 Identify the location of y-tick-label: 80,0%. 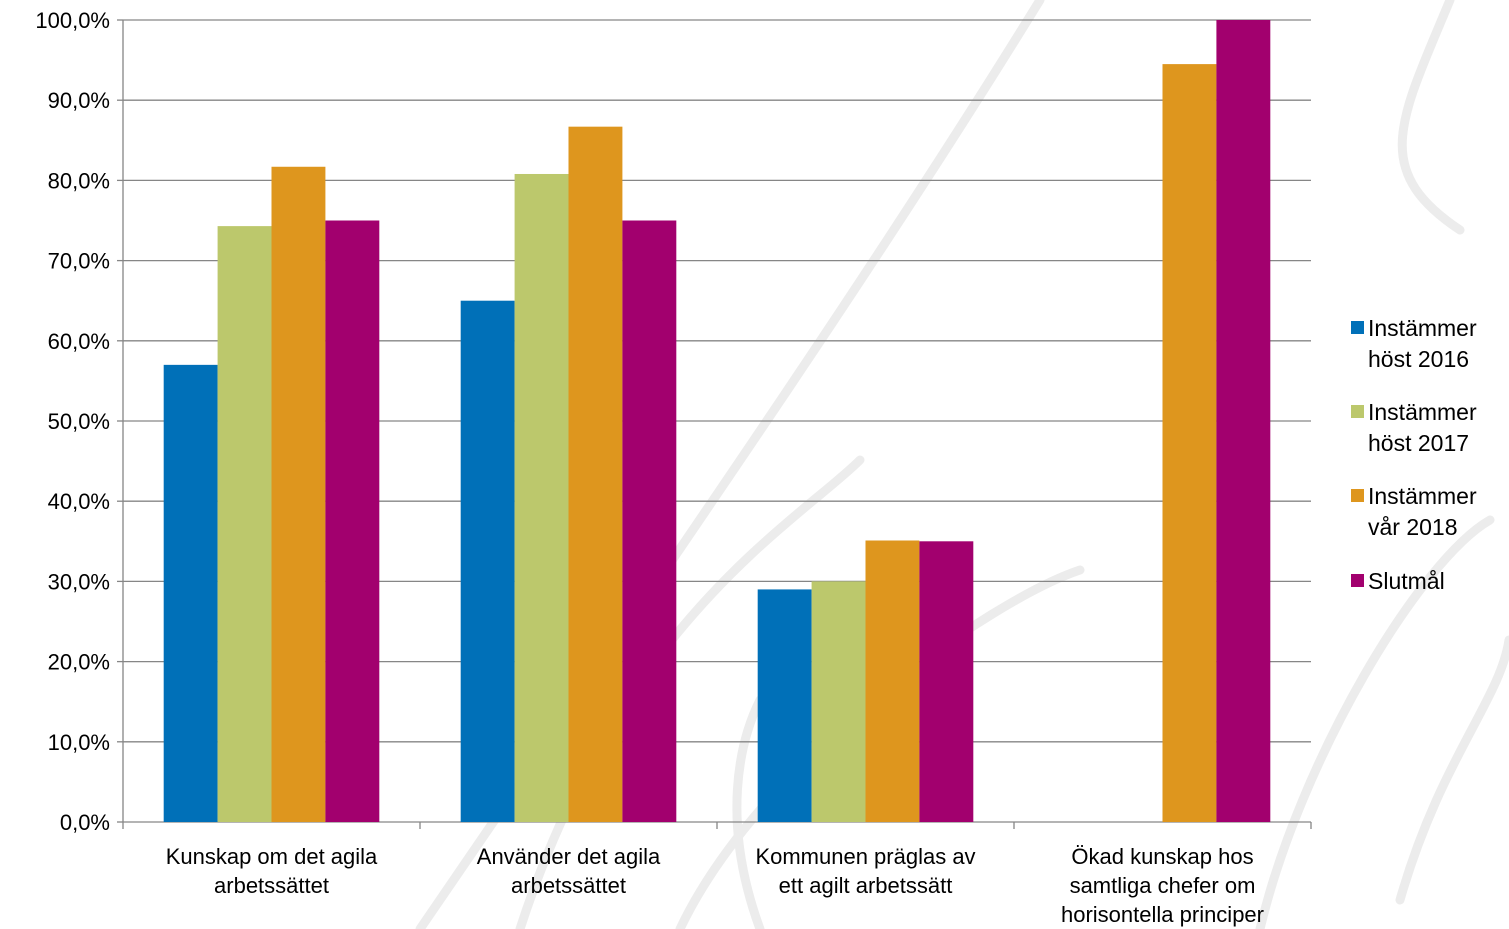
(79, 180).